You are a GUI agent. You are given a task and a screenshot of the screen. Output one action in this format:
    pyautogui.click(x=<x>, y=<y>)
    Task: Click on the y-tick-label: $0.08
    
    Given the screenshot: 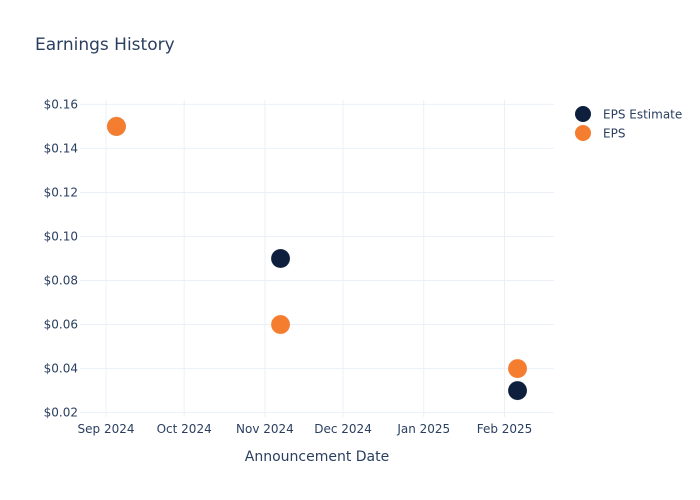 What is the action you would take?
    pyautogui.click(x=61, y=281)
    